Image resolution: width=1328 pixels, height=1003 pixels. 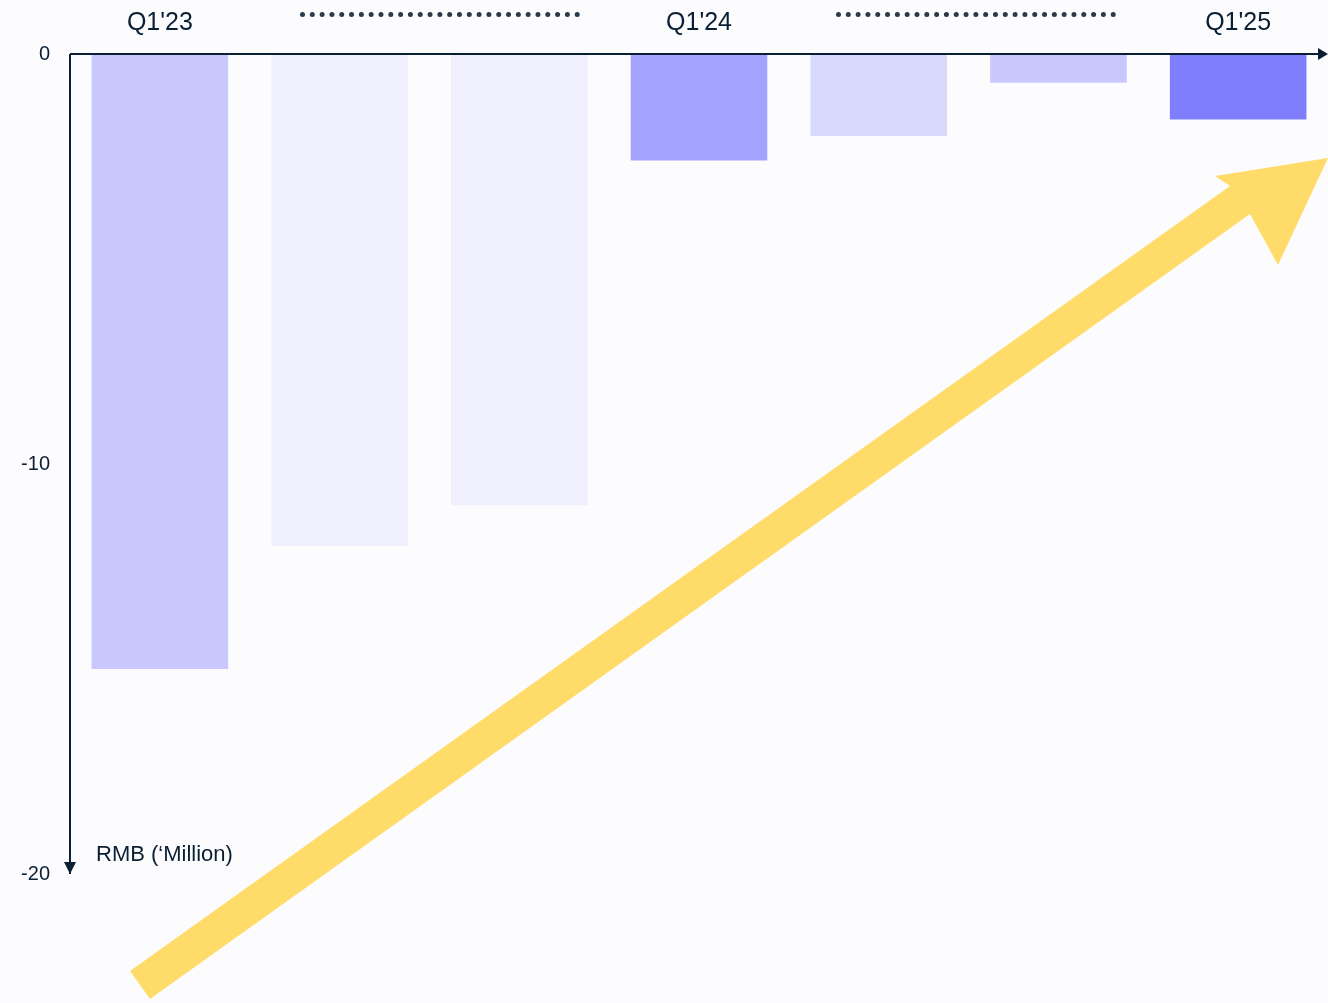 What do you see at coordinates (35, 462) in the screenshot?
I see `y-tick-label: -10` at bounding box center [35, 462].